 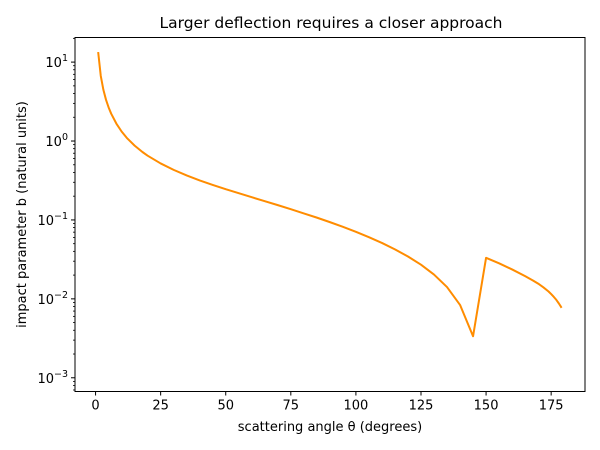 I want to click on x-tick-label: 75, so click(x=291, y=406).